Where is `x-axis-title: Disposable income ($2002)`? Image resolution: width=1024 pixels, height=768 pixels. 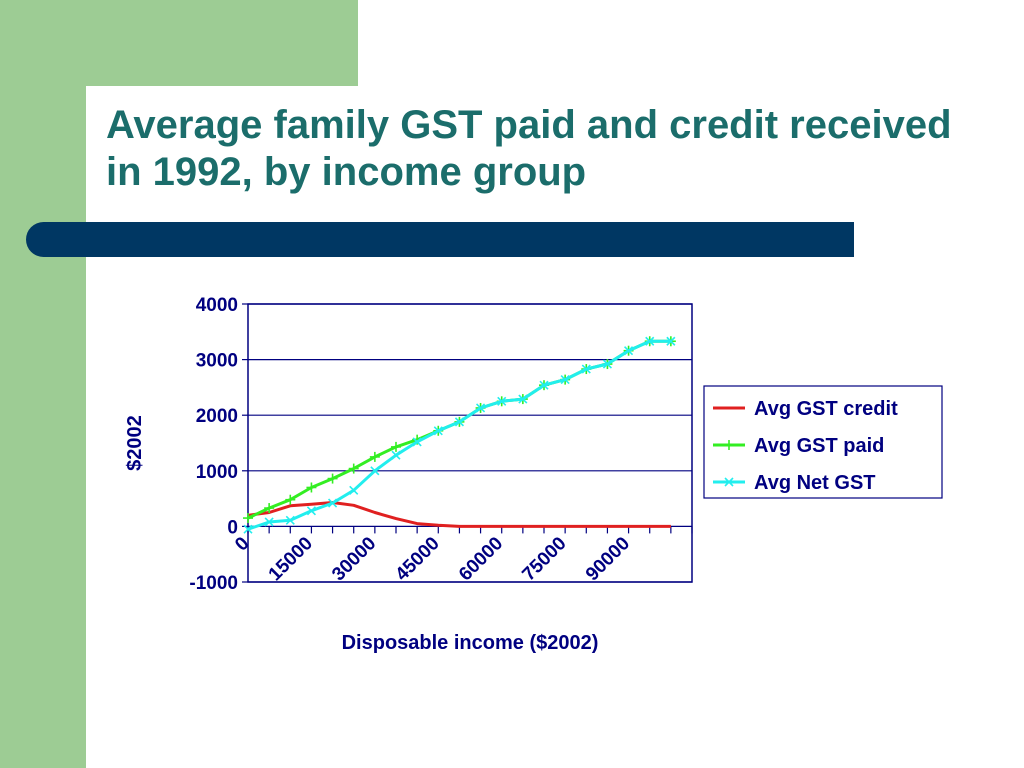
x-axis-title: Disposable income ($2002) is located at coordinates (470, 643).